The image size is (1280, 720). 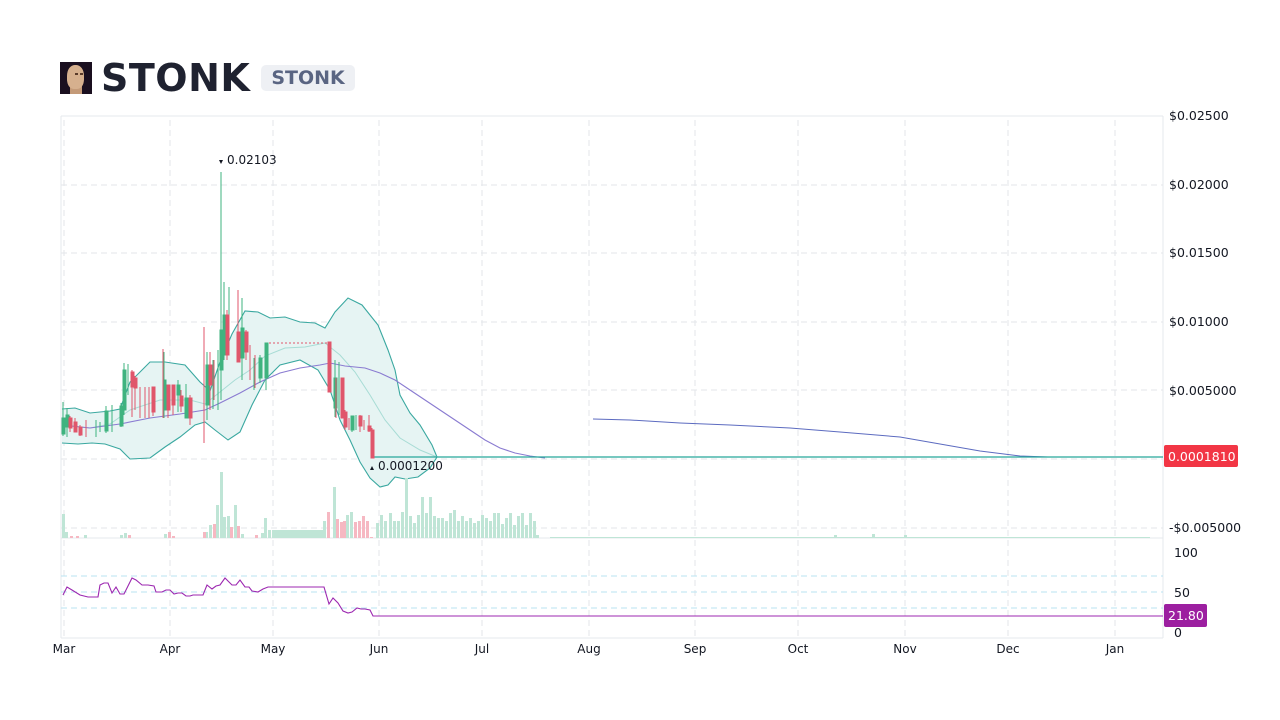 I want to click on svg-text: Jan, so click(x=1115, y=649).